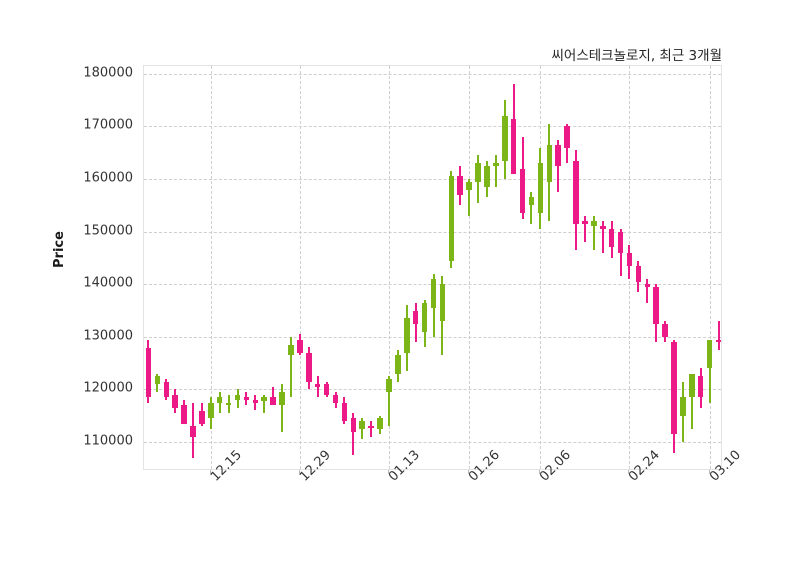 The height and width of the screenshot is (575, 800). I want to click on y-axis-tick-label: 150000, so click(108, 231).